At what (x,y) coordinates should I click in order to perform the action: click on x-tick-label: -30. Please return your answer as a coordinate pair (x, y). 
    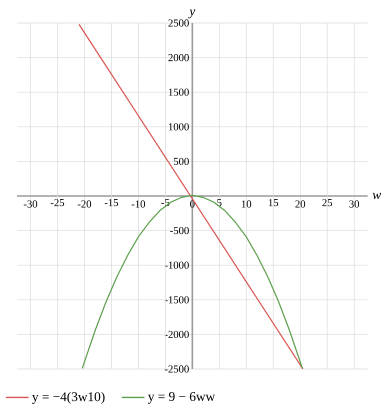
    Looking at the image, I should click on (31, 204).